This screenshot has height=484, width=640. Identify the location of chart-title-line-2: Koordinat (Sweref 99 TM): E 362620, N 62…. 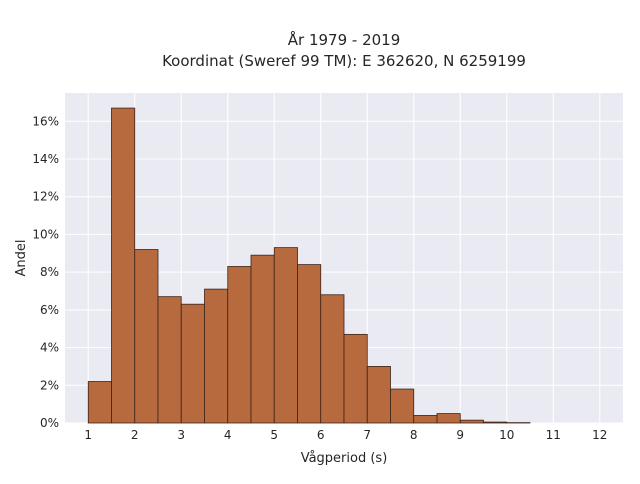
(344, 61).